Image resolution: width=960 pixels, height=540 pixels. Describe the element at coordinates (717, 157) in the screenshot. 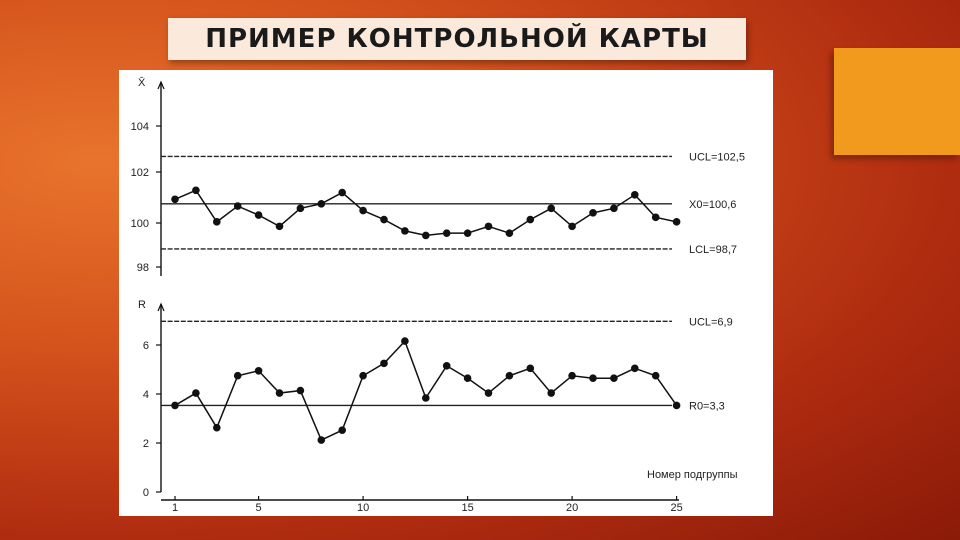

I see `xbar-ref-label-0: UCL=102,5` at that location.